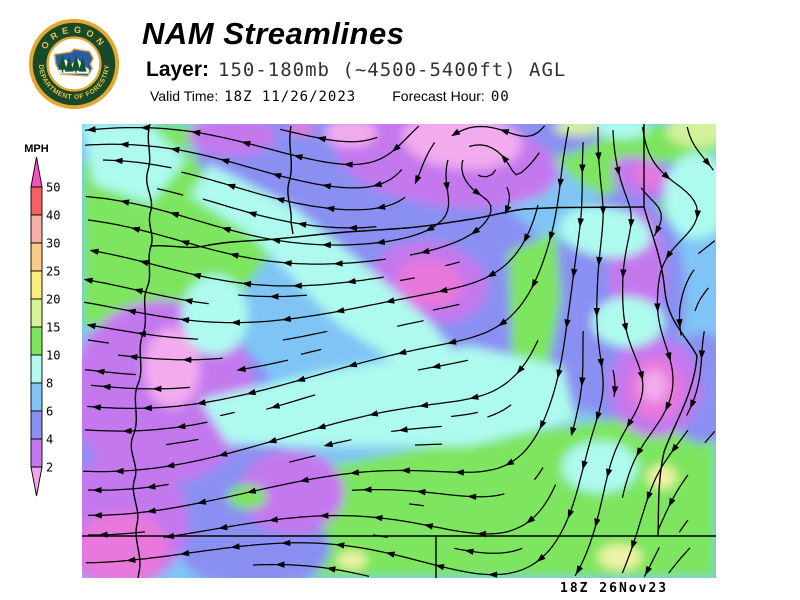 The height and width of the screenshot is (600, 800). Describe the element at coordinates (500, 97) in the screenshot. I see `forecast-hour-value: 00` at that location.